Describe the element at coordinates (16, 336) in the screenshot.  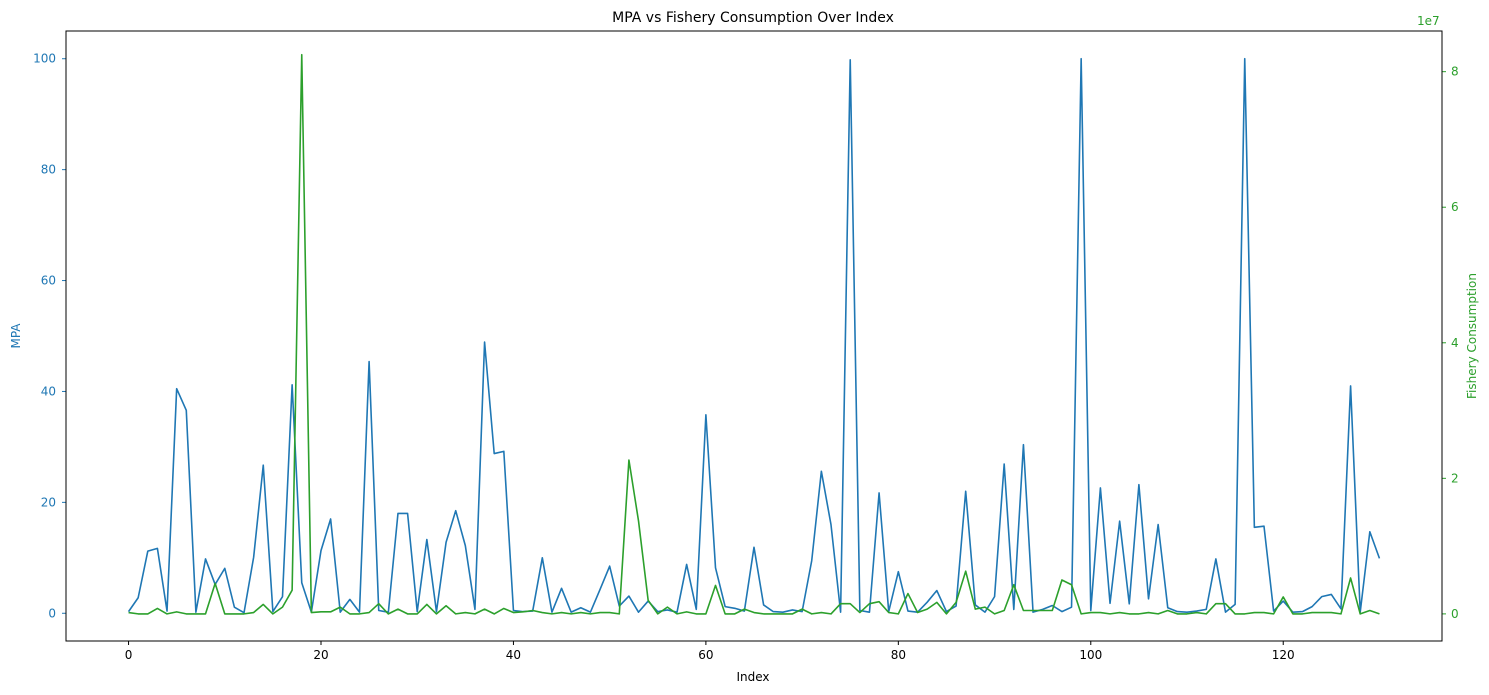
I see `y-left-axis-label: MPA` at that location.